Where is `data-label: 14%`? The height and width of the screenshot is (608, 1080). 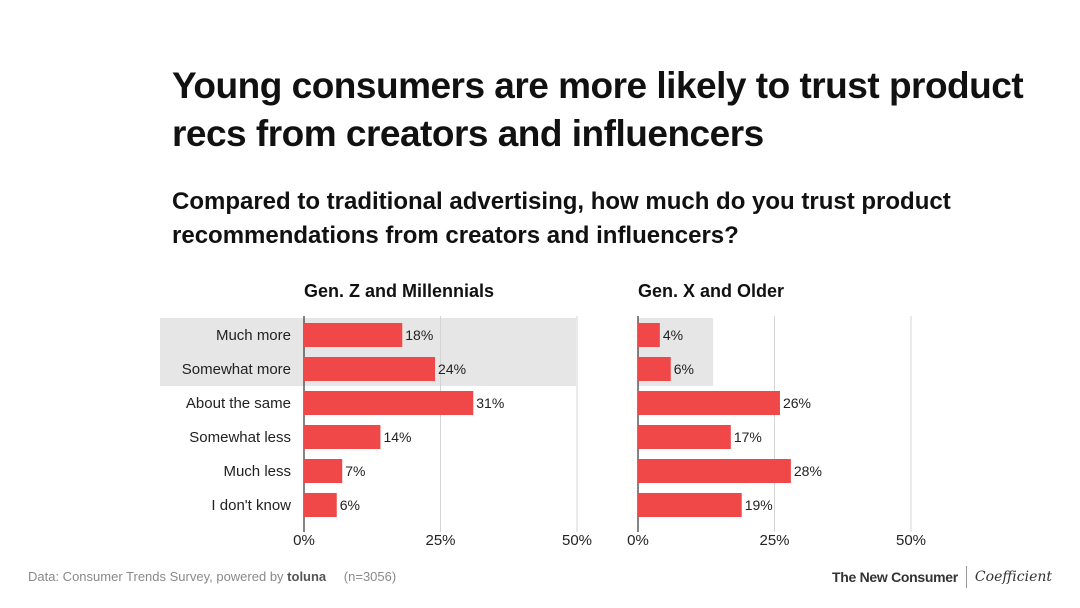
data-label: 14% is located at coordinates (397, 437).